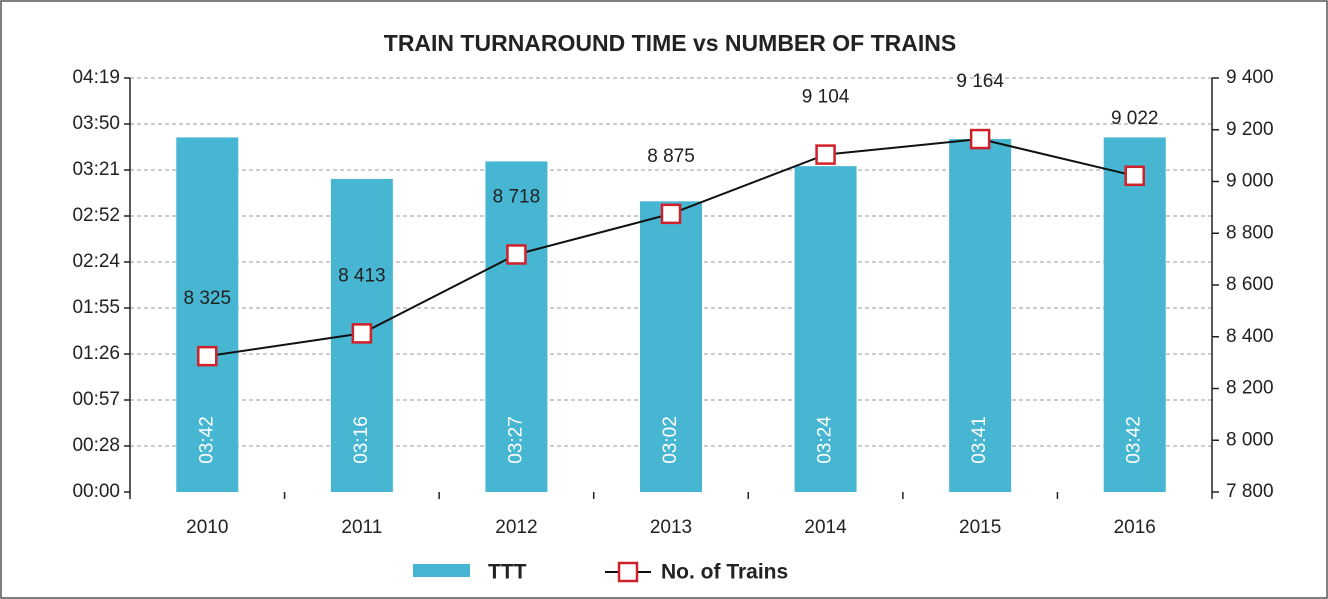  What do you see at coordinates (516, 527) in the screenshot?
I see `x-tick-label: 2012` at bounding box center [516, 527].